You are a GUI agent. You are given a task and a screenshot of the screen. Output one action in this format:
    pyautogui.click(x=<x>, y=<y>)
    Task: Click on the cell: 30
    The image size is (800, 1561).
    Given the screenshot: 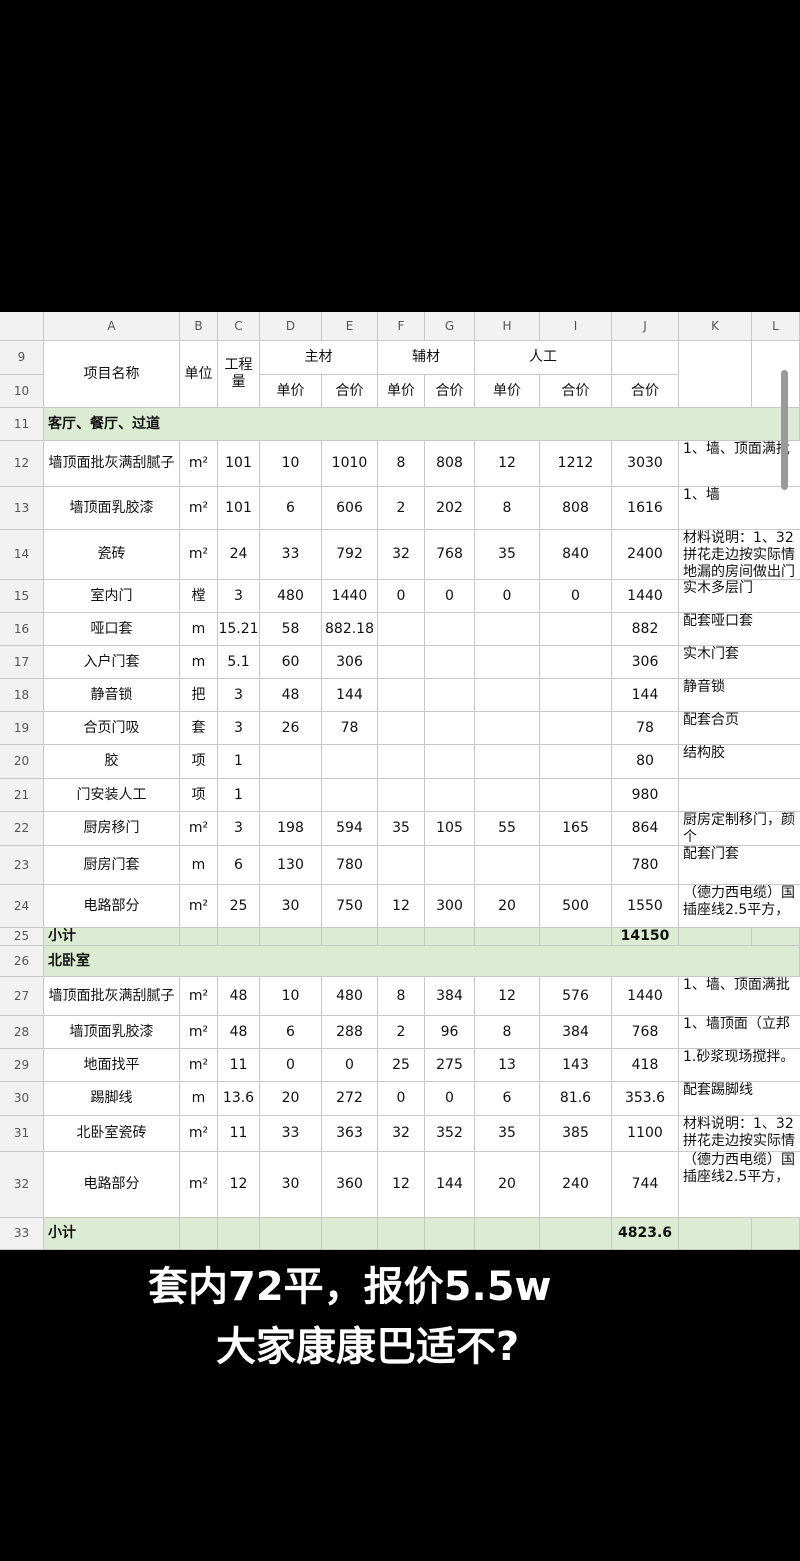 What is the action you would take?
    pyautogui.click(x=291, y=1185)
    